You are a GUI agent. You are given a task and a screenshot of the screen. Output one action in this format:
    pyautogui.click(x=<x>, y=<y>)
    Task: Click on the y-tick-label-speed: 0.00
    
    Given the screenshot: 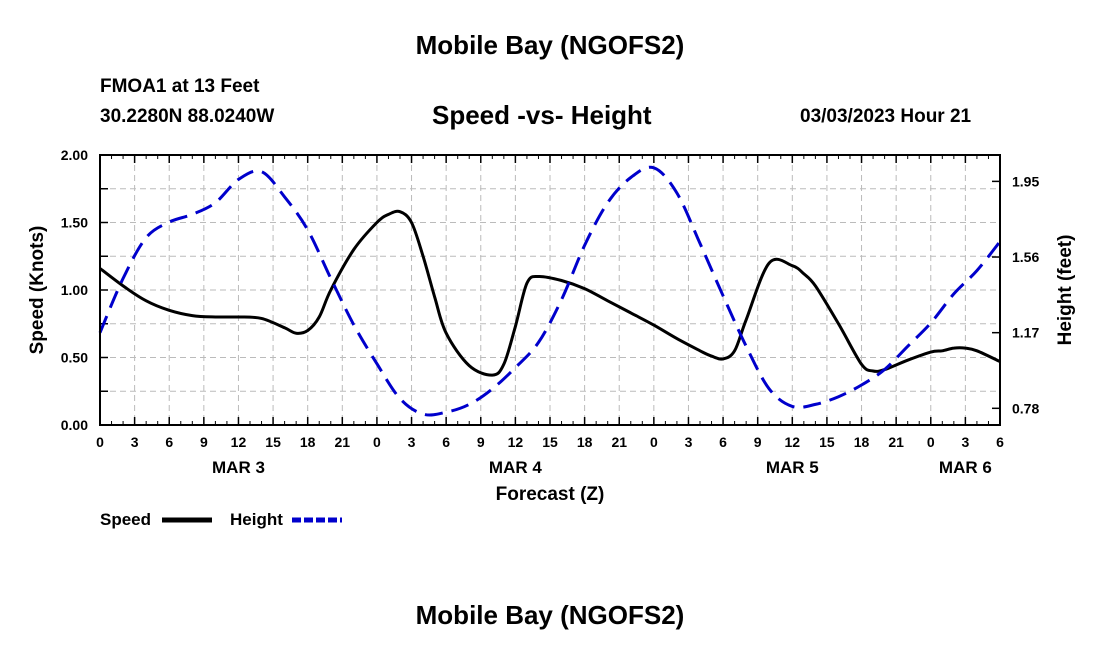 What is the action you would take?
    pyautogui.click(x=74, y=425)
    